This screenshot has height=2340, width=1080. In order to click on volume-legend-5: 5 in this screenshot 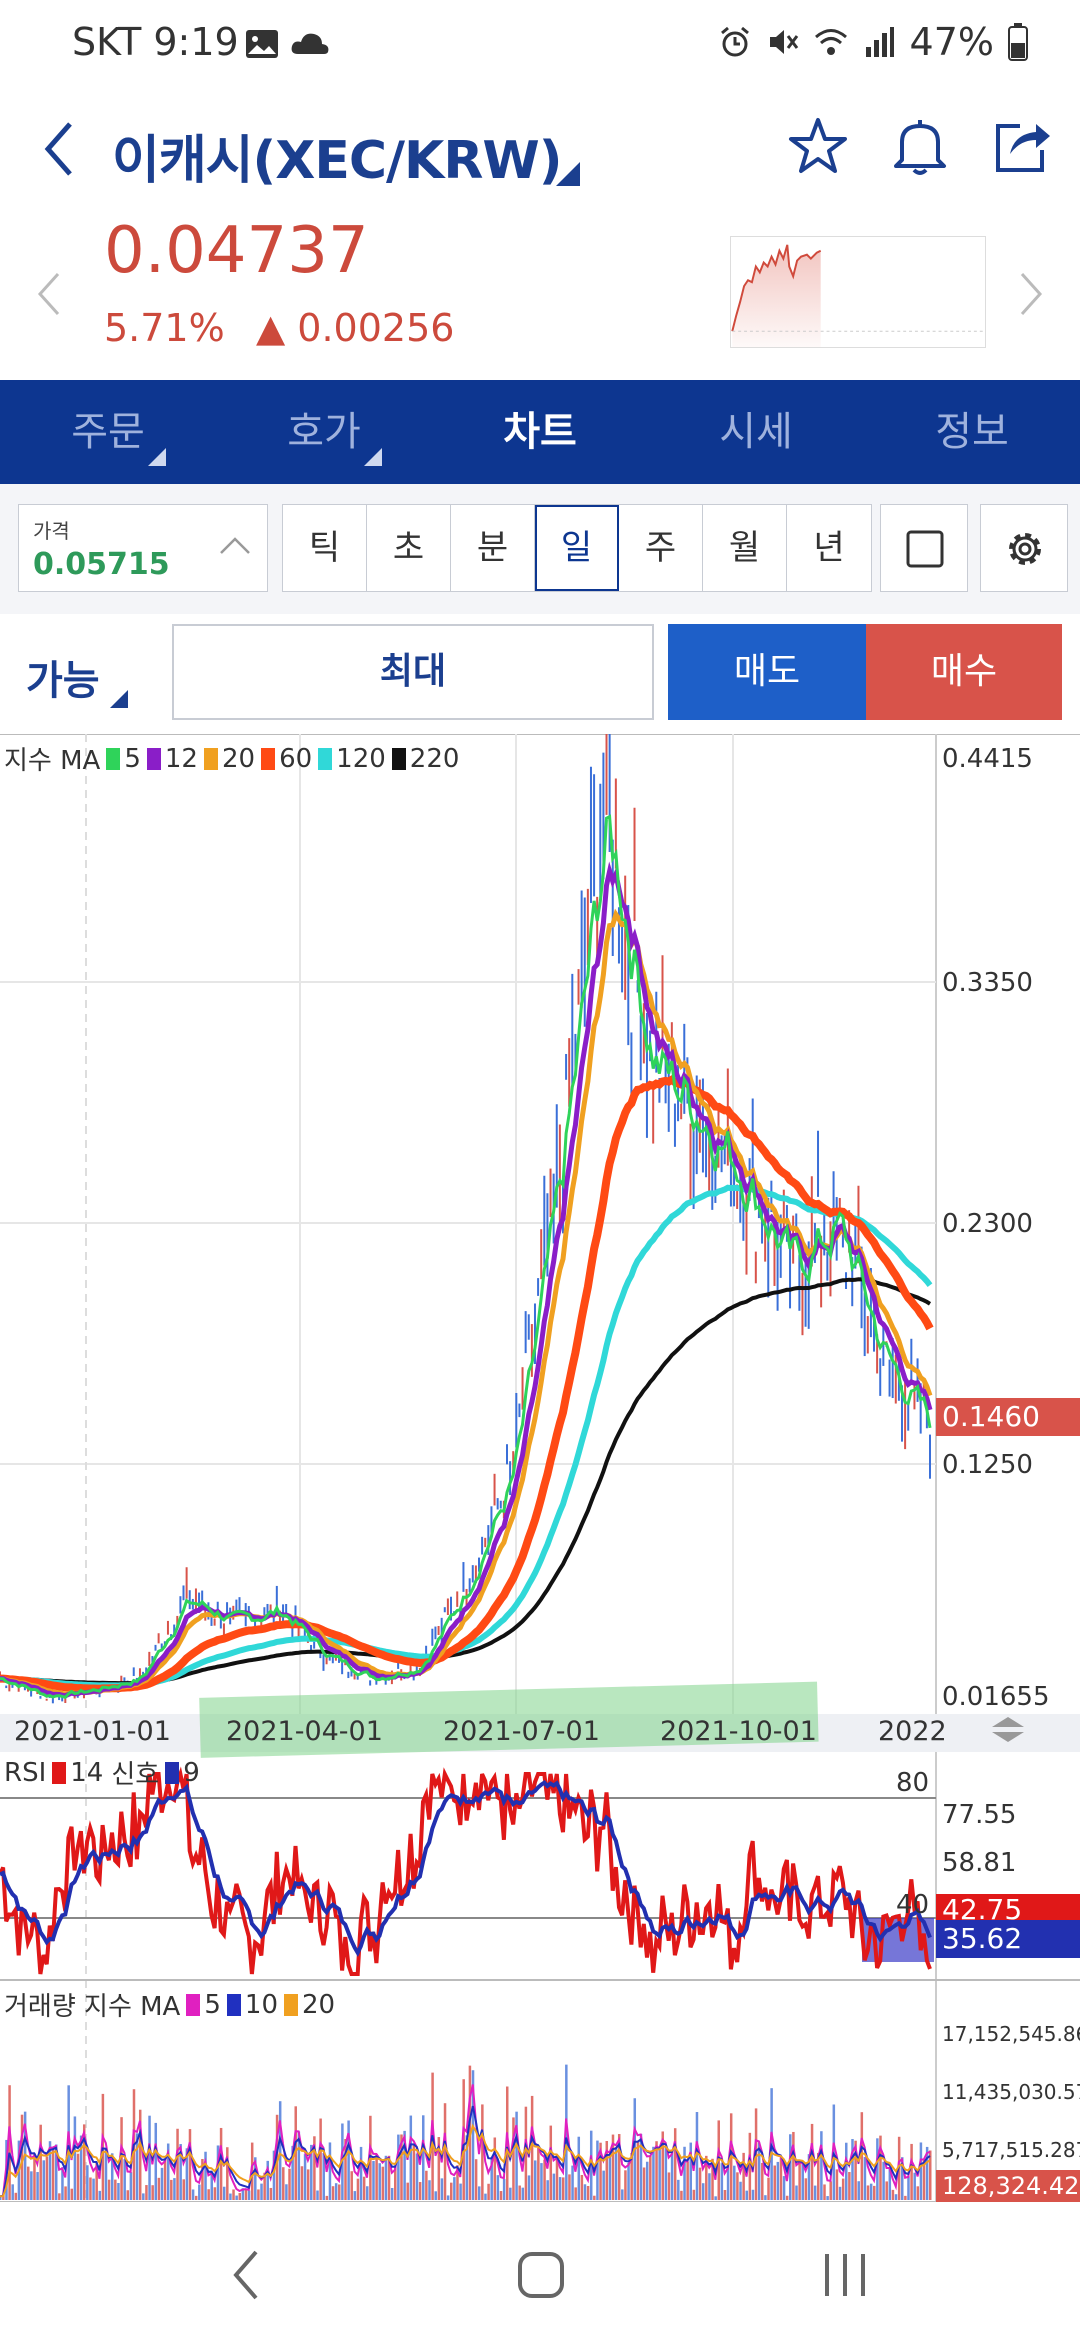, I will do `click(212, 2004)`.